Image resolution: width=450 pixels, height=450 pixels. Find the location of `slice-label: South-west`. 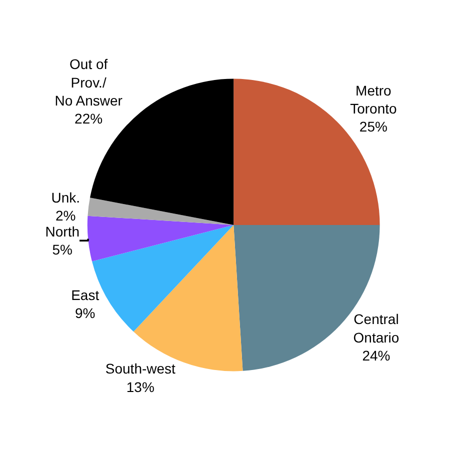

slice-label: South-west is located at coordinates (140, 368).